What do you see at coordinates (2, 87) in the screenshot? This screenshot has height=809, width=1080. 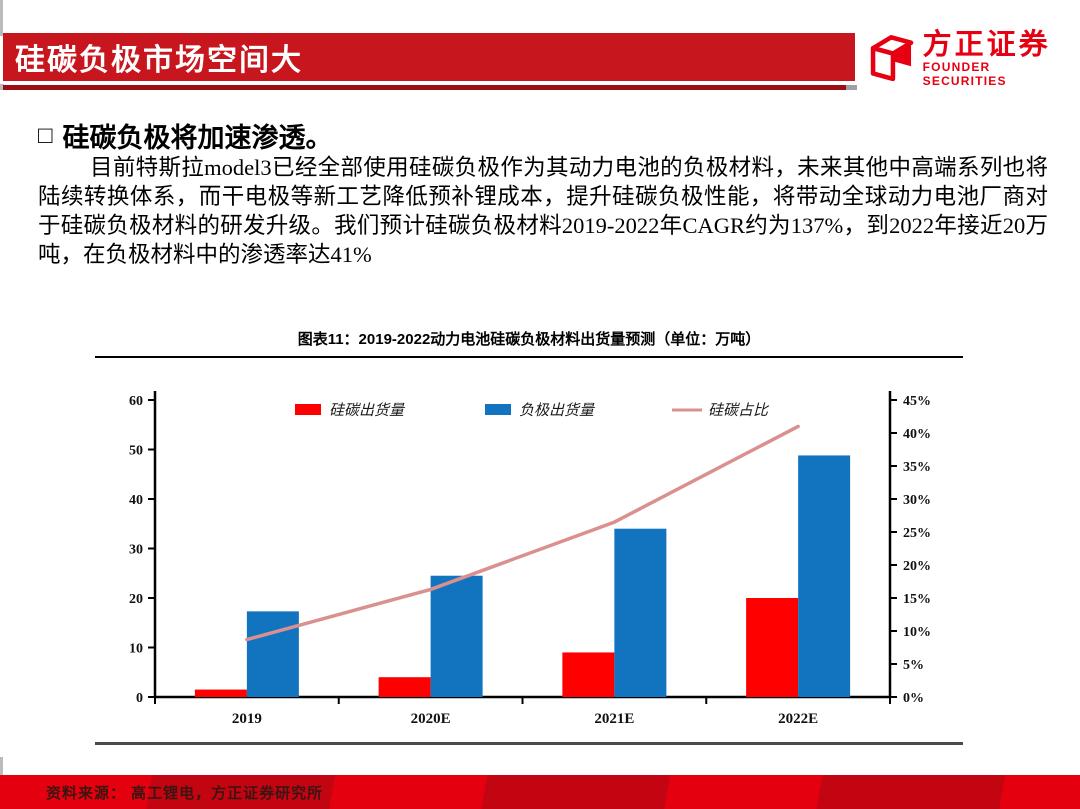 I see `header-underline-left-cap` at bounding box center [2, 87].